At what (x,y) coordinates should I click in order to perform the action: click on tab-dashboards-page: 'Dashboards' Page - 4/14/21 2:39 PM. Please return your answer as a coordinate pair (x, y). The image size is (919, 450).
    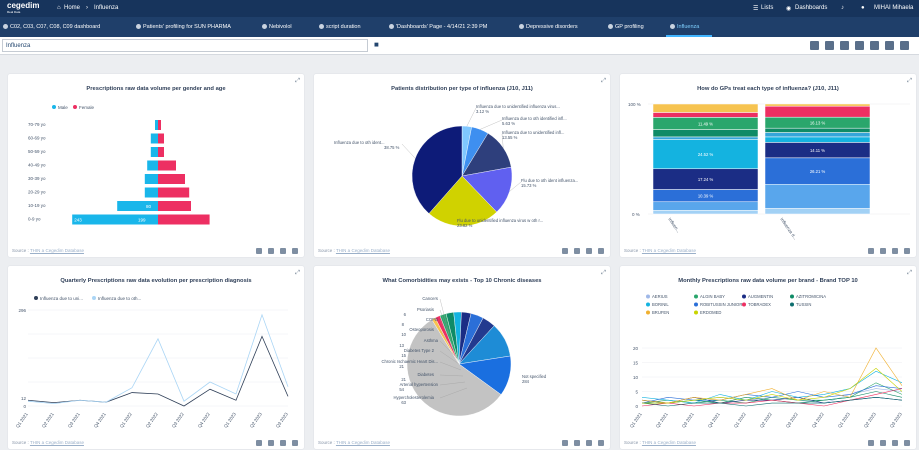
    Looking at the image, I should click on (438, 27).